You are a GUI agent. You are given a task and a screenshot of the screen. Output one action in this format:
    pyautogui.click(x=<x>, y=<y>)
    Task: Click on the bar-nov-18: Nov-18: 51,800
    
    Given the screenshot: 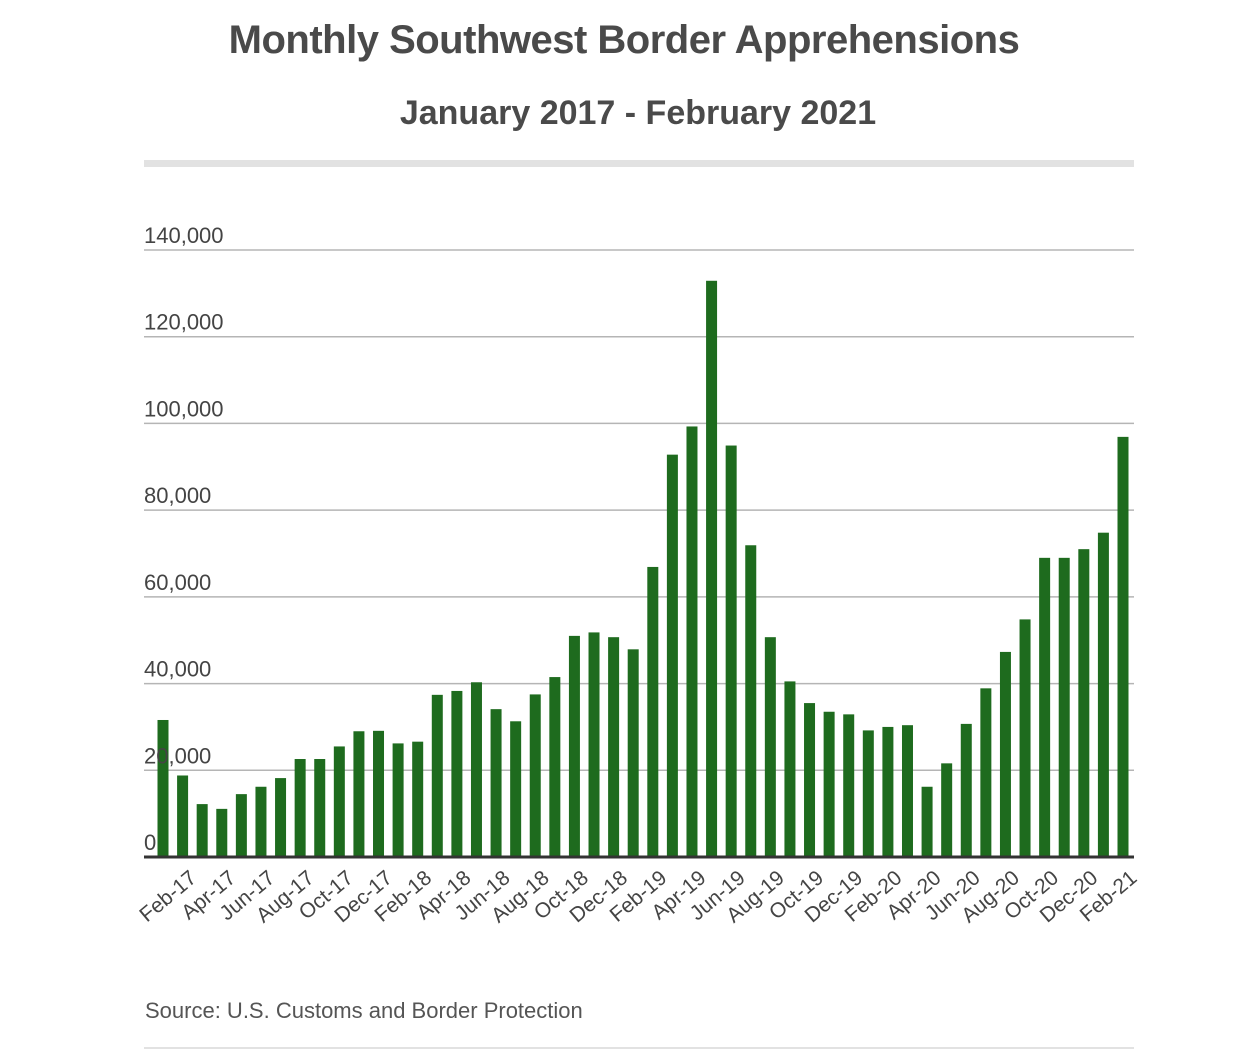 What is the action you would take?
    pyautogui.click(x=594, y=744)
    